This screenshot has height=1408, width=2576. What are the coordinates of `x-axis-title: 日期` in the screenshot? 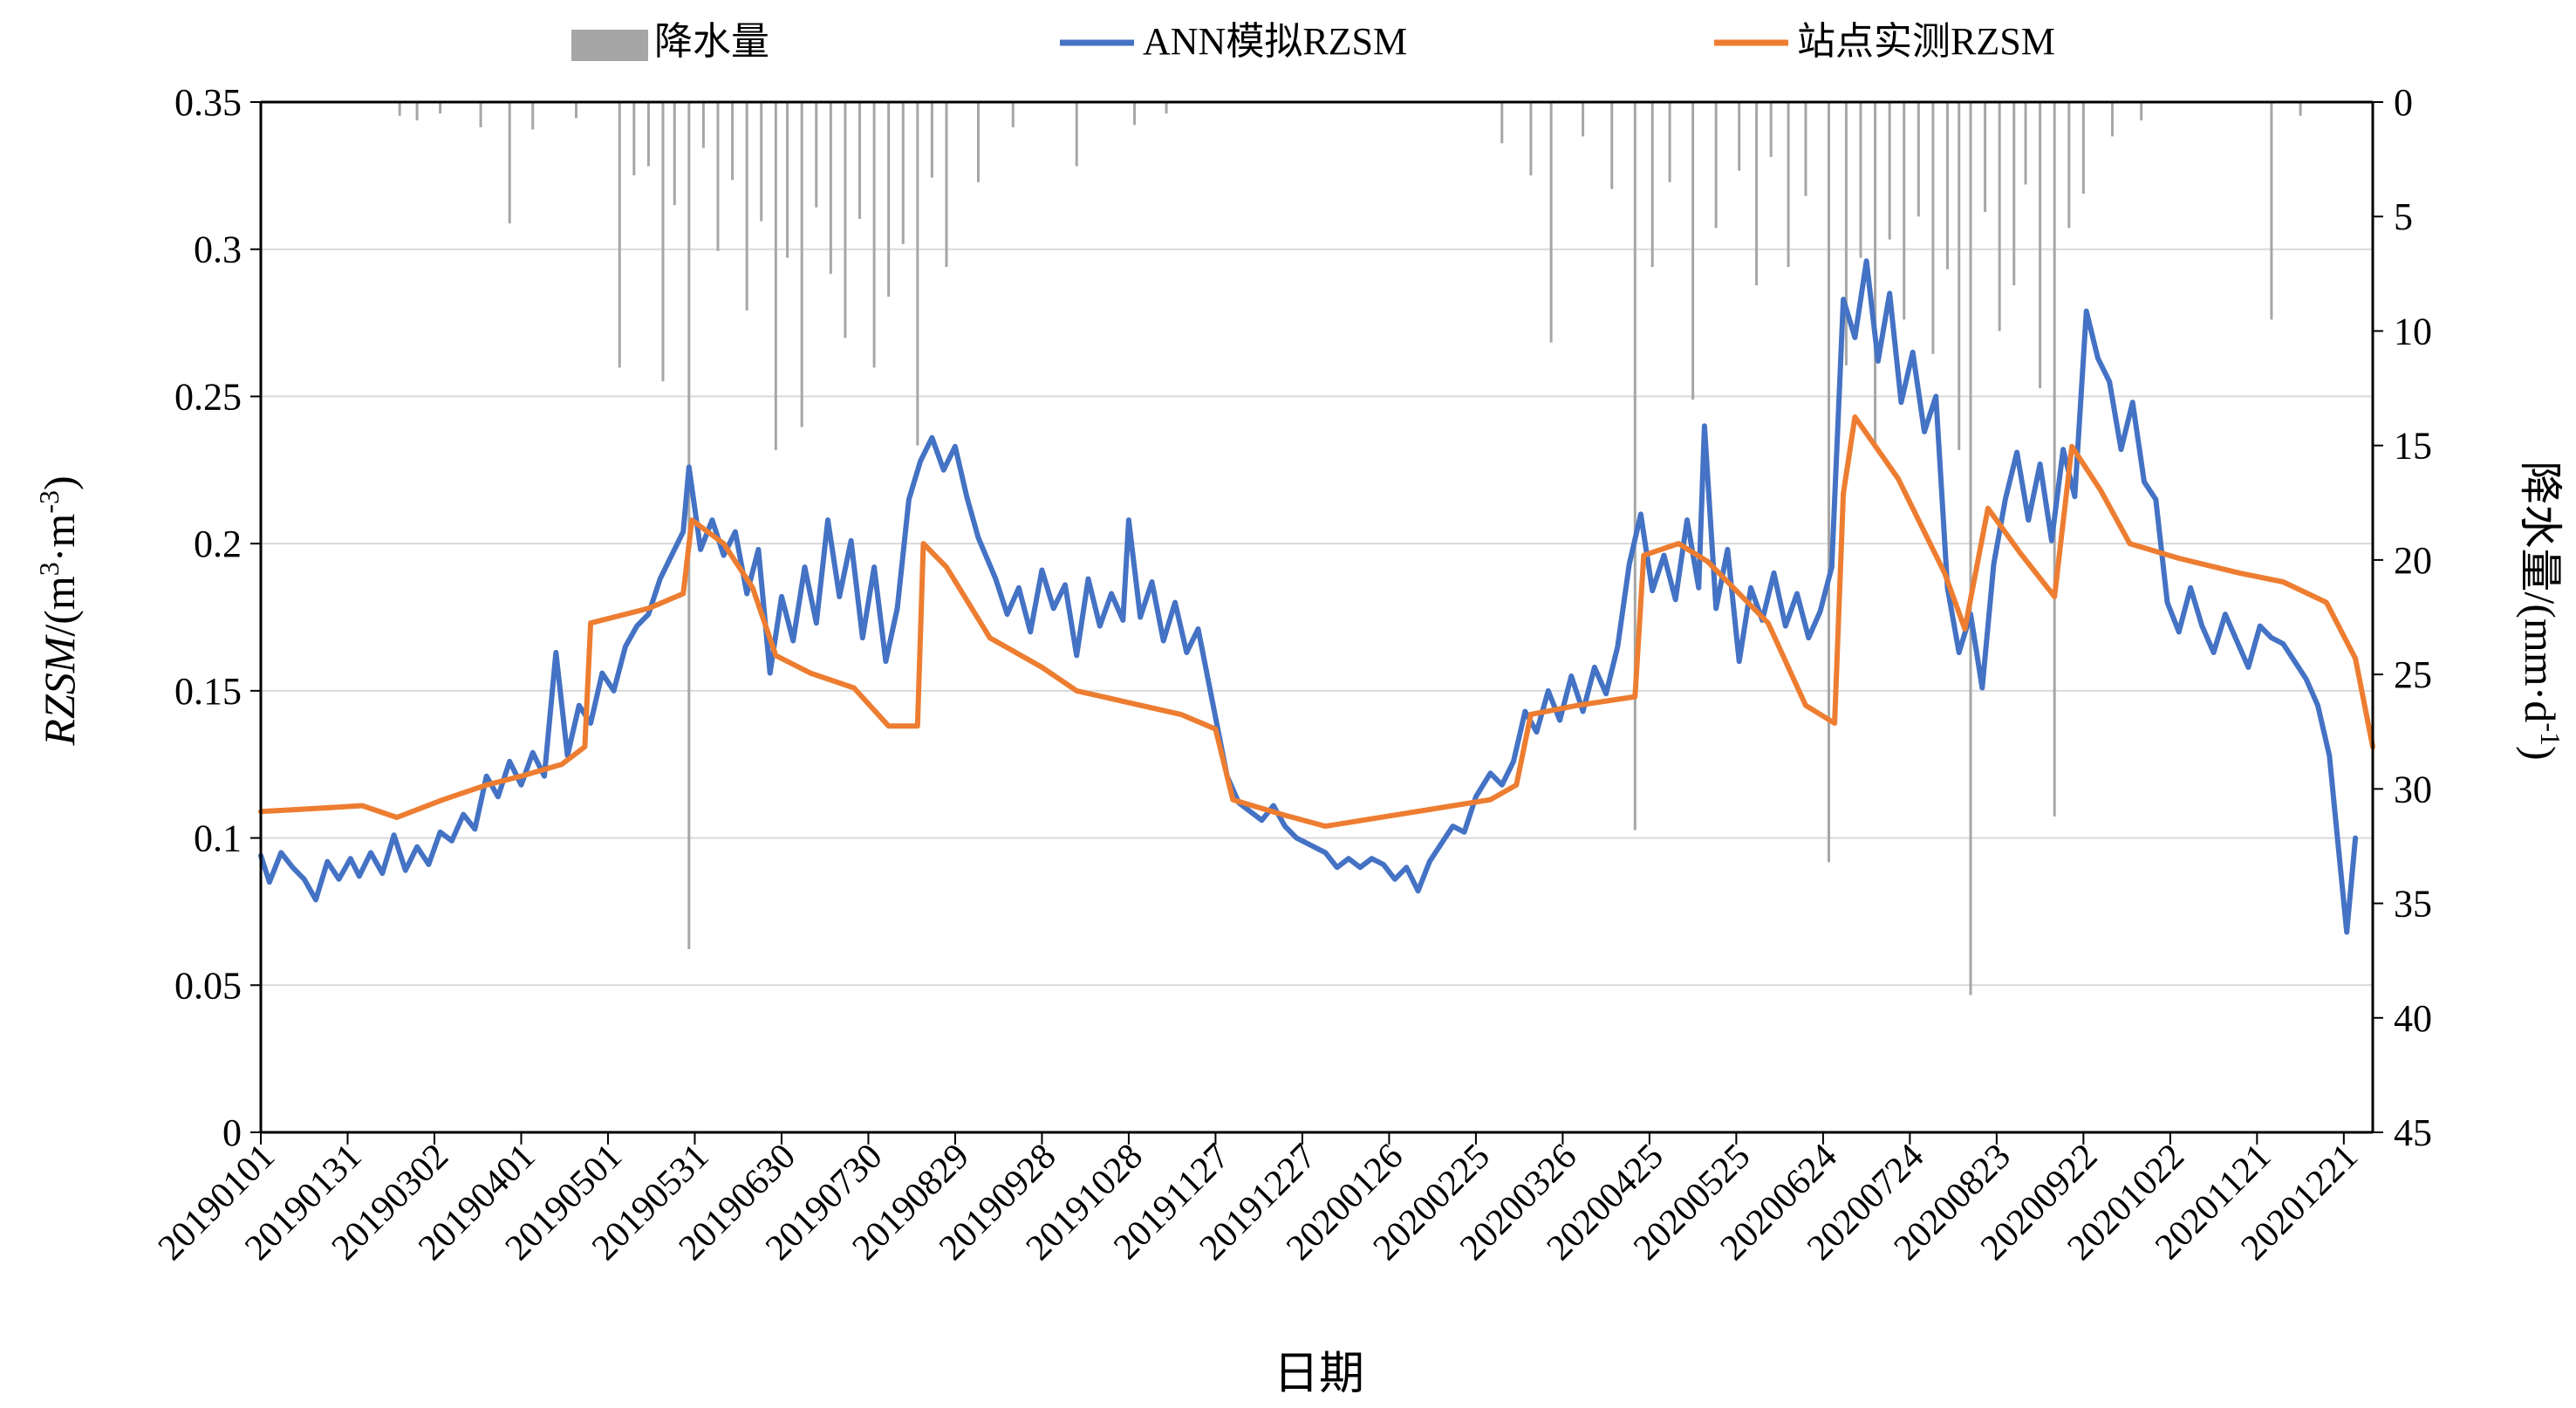 It's located at (1319, 1374).